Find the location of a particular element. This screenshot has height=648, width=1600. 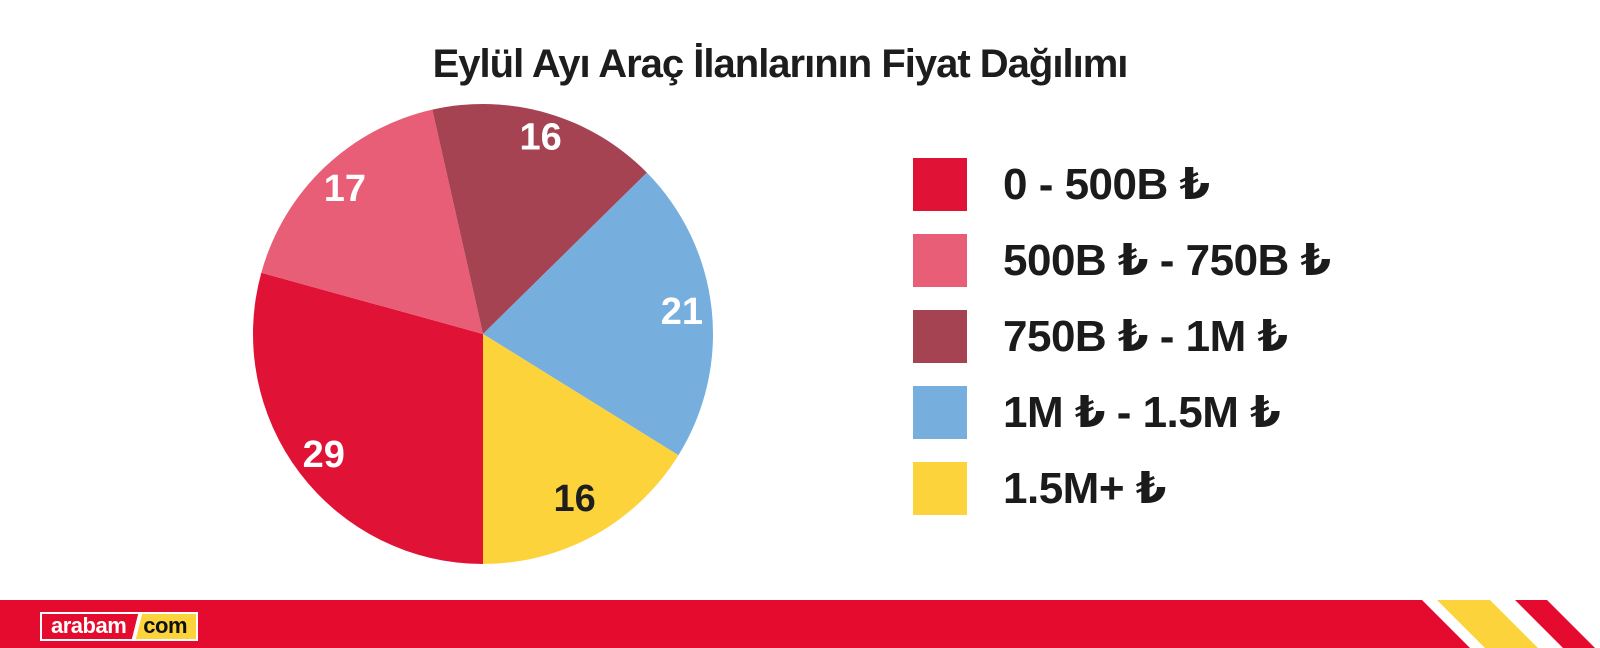

pie-slice-value-2: 16 is located at coordinates (541, 138).